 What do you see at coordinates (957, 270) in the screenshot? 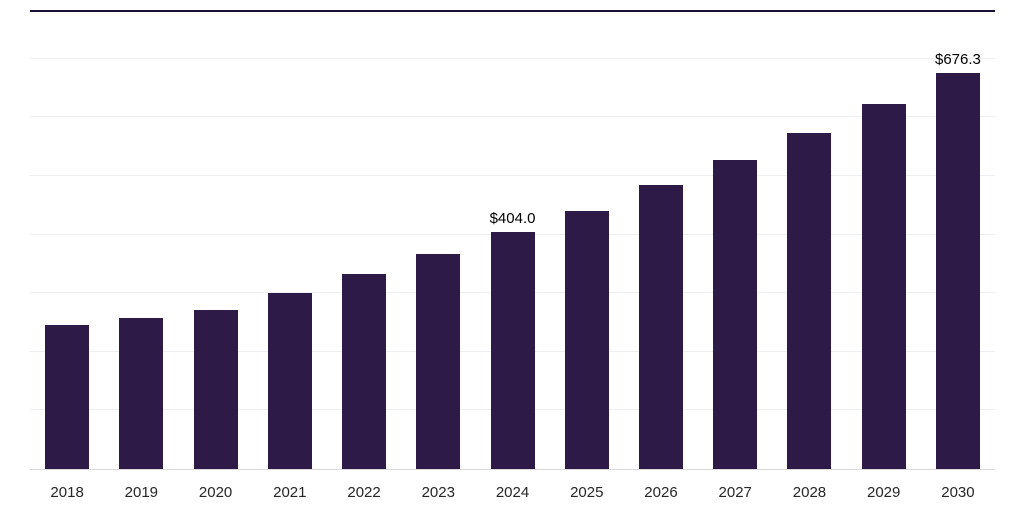
I see `bar-2030` at bounding box center [957, 270].